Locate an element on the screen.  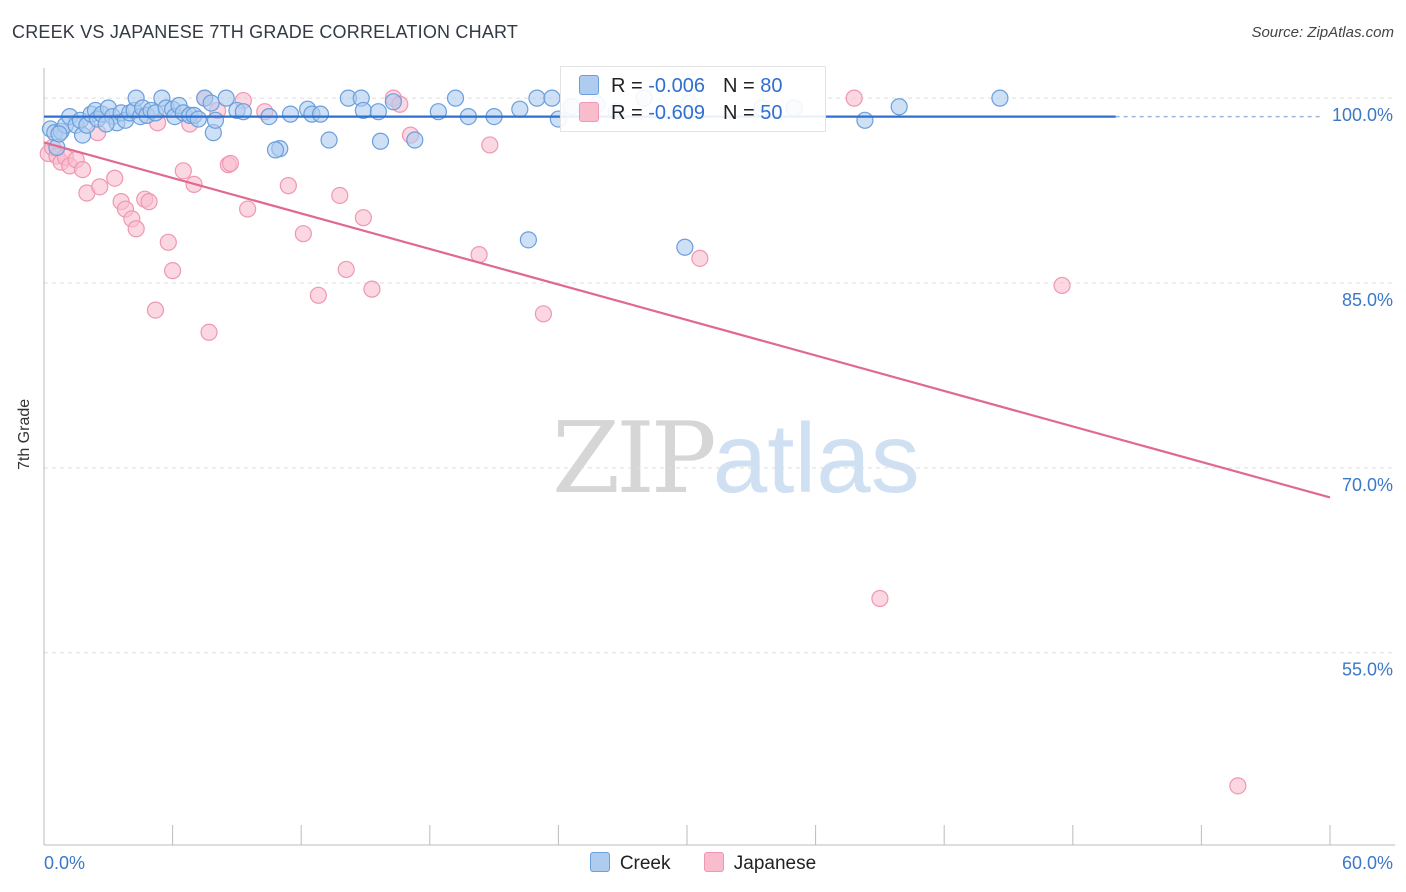
creek-r-value: -0.006 is located at coordinates (676, 86).